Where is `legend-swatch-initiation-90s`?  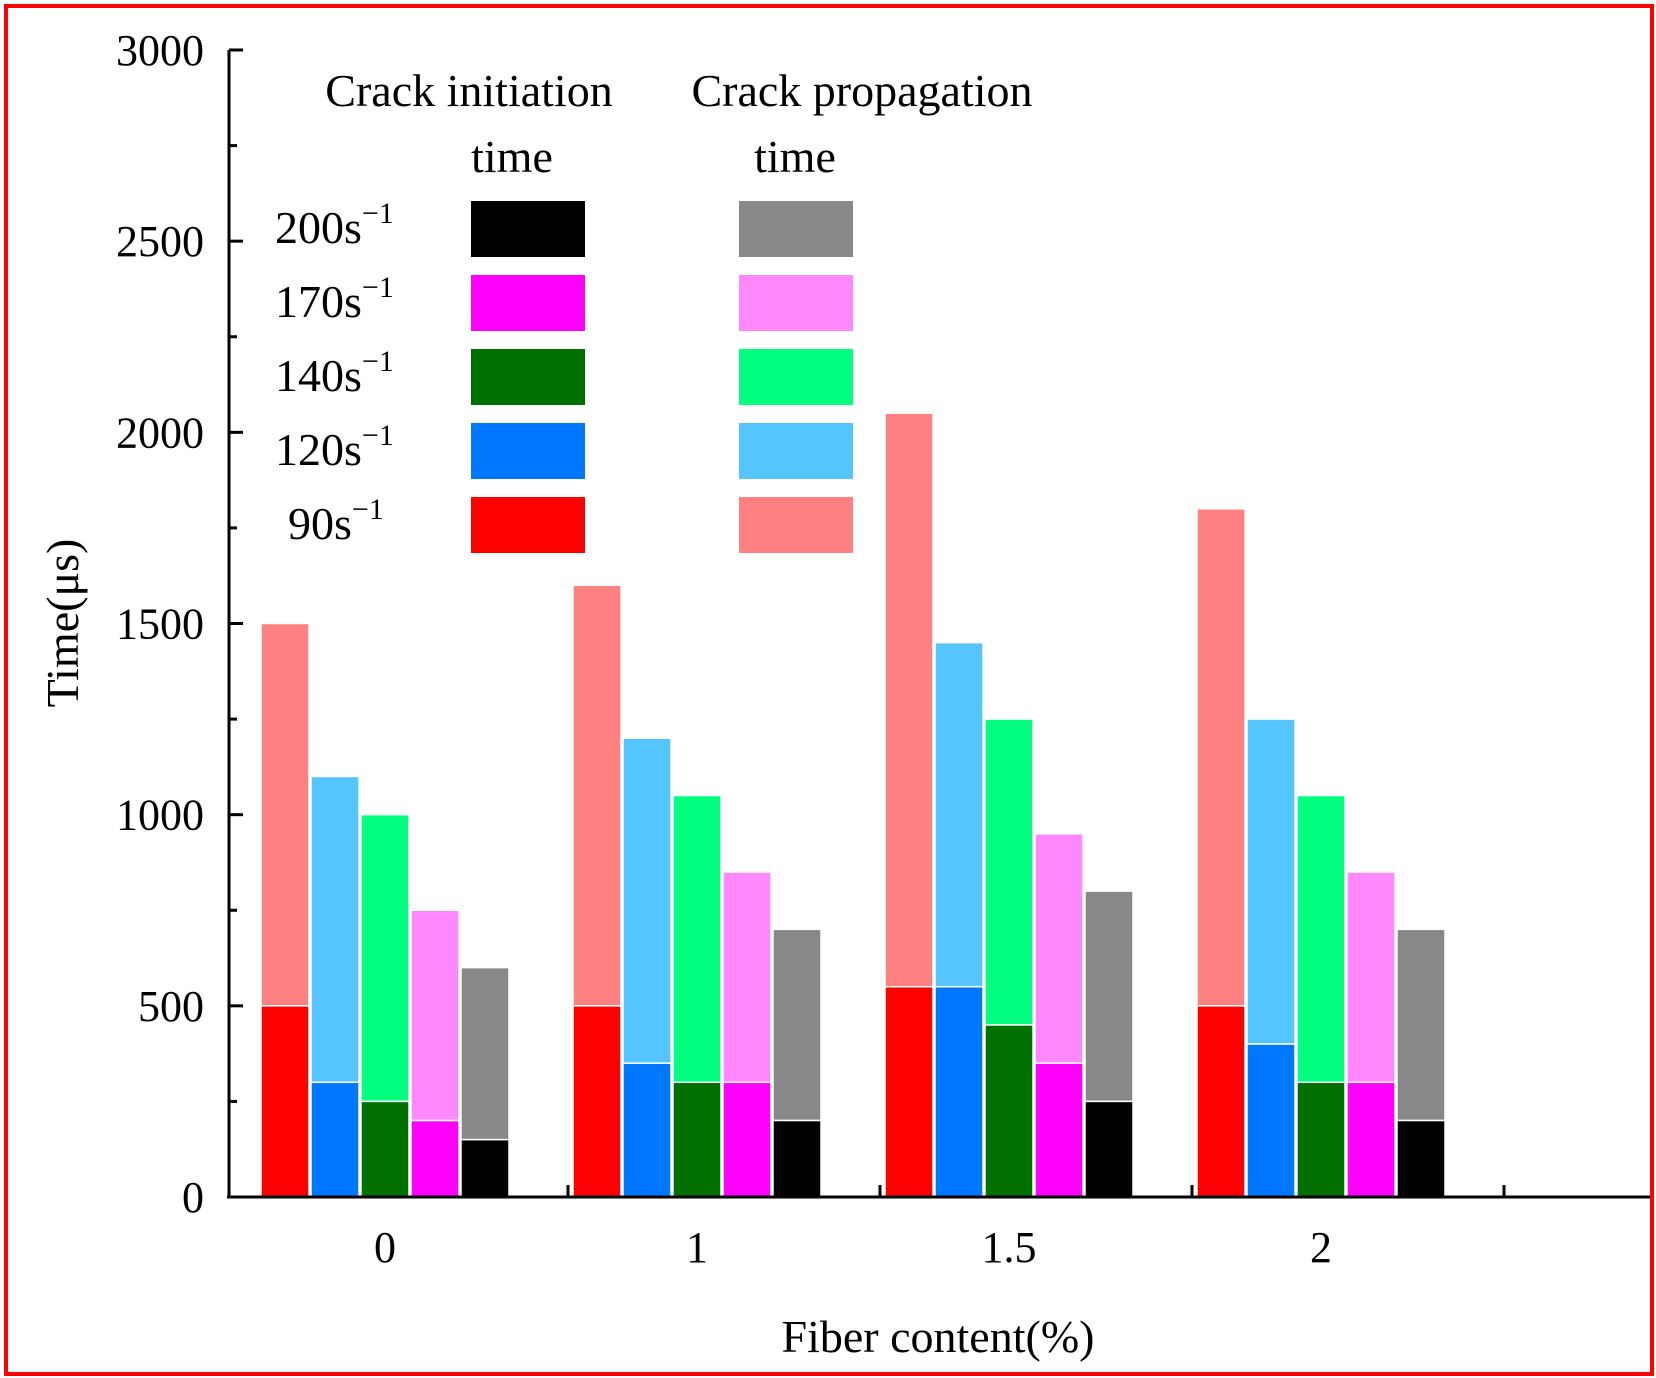 legend-swatch-initiation-90s is located at coordinates (528, 525).